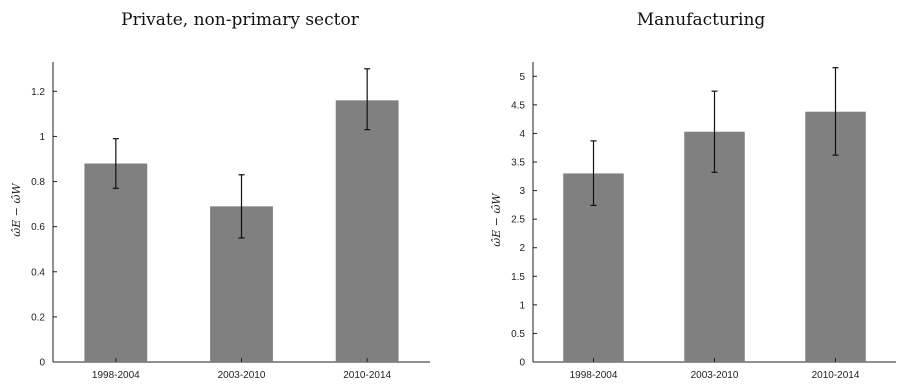 The width and height of the screenshot is (918, 385). Describe the element at coordinates (522, 77) in the screenshot. I see `y-tick-label: 5` at that location.